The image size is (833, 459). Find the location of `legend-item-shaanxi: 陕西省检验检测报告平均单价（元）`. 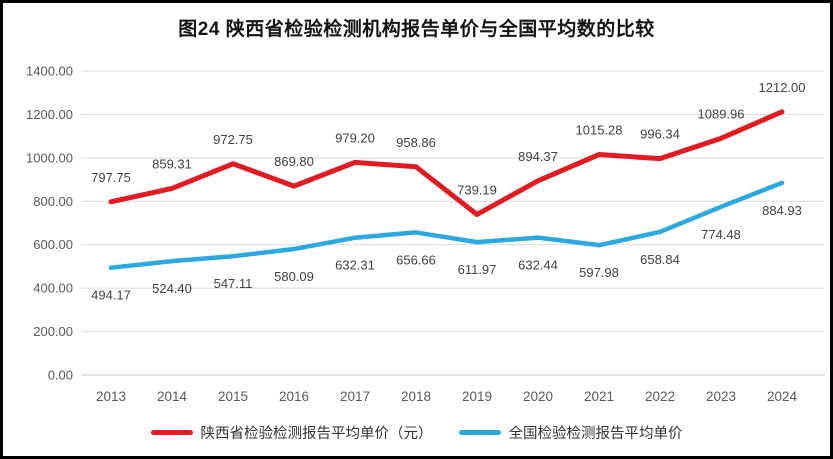

legend-item-shaanxi: 陕西省检验检测报告平均单价（元） is located at coordinates (291, 432).